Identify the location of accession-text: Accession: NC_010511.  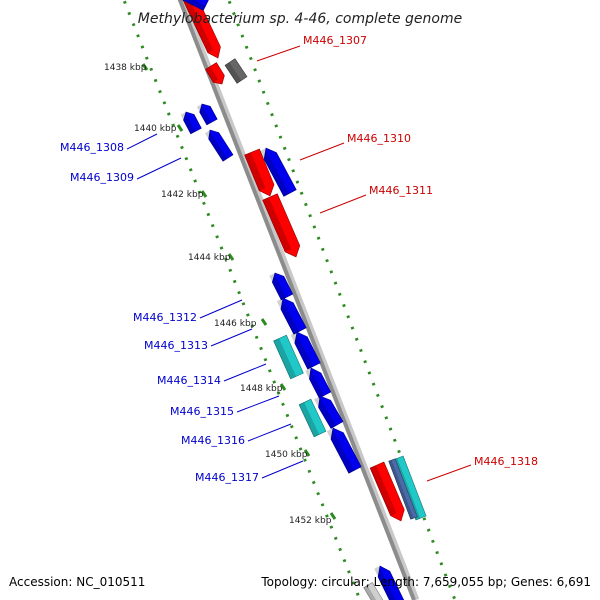
(77, 582).